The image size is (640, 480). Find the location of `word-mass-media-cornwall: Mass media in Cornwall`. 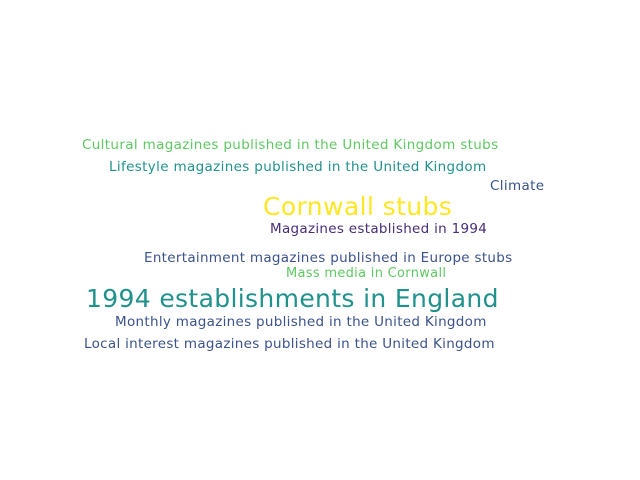

word-mass-media-cornwall: Mass media in Cornwall is located at coordinates (366, 273).